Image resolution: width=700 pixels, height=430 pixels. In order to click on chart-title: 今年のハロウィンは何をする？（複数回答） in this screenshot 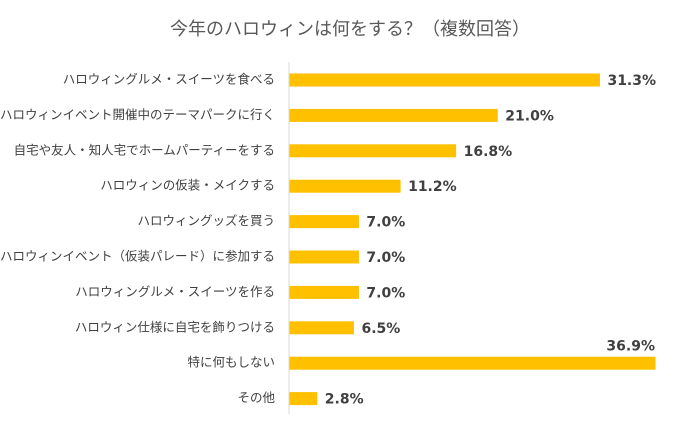, I will do `click(350, 29)`.